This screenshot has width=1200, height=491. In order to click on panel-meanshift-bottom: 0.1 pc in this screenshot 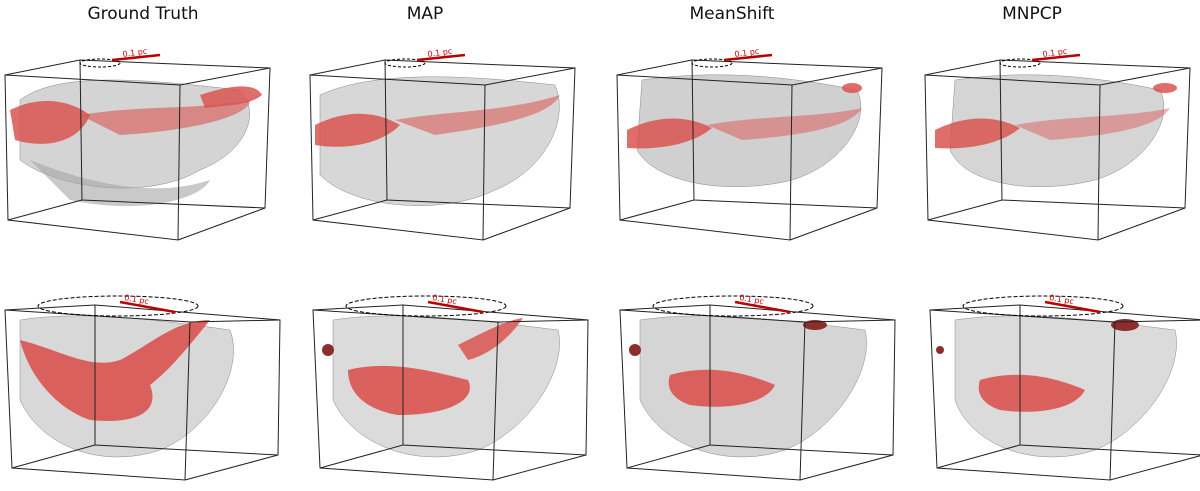, I will do `click(757, 387)`.